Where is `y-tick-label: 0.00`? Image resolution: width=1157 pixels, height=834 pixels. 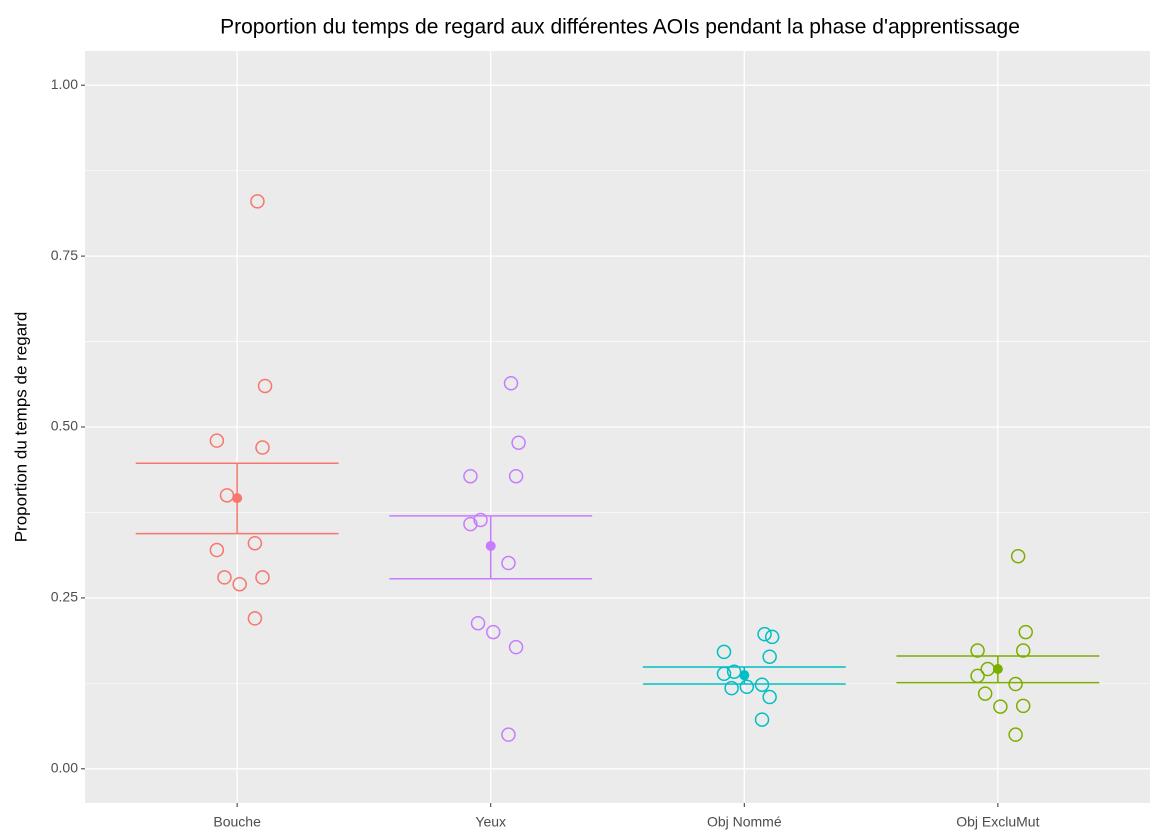 y-tick-label: 0.00 is located at coordinates (64, 768).